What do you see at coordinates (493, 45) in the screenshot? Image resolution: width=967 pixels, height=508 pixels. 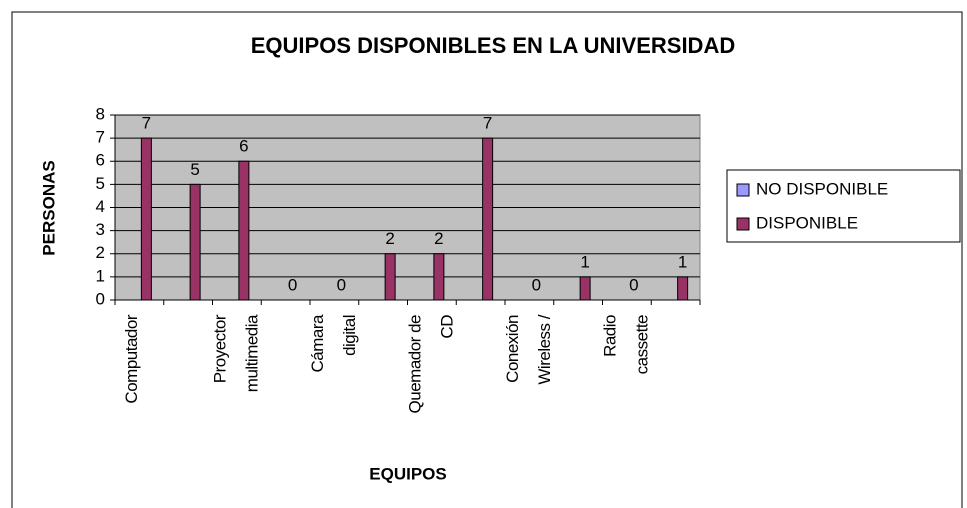 I see `chart-title: EQUIPOS DISPONIBLES EN LA UNIVERSIDAD` at bounding box center [493, 45].